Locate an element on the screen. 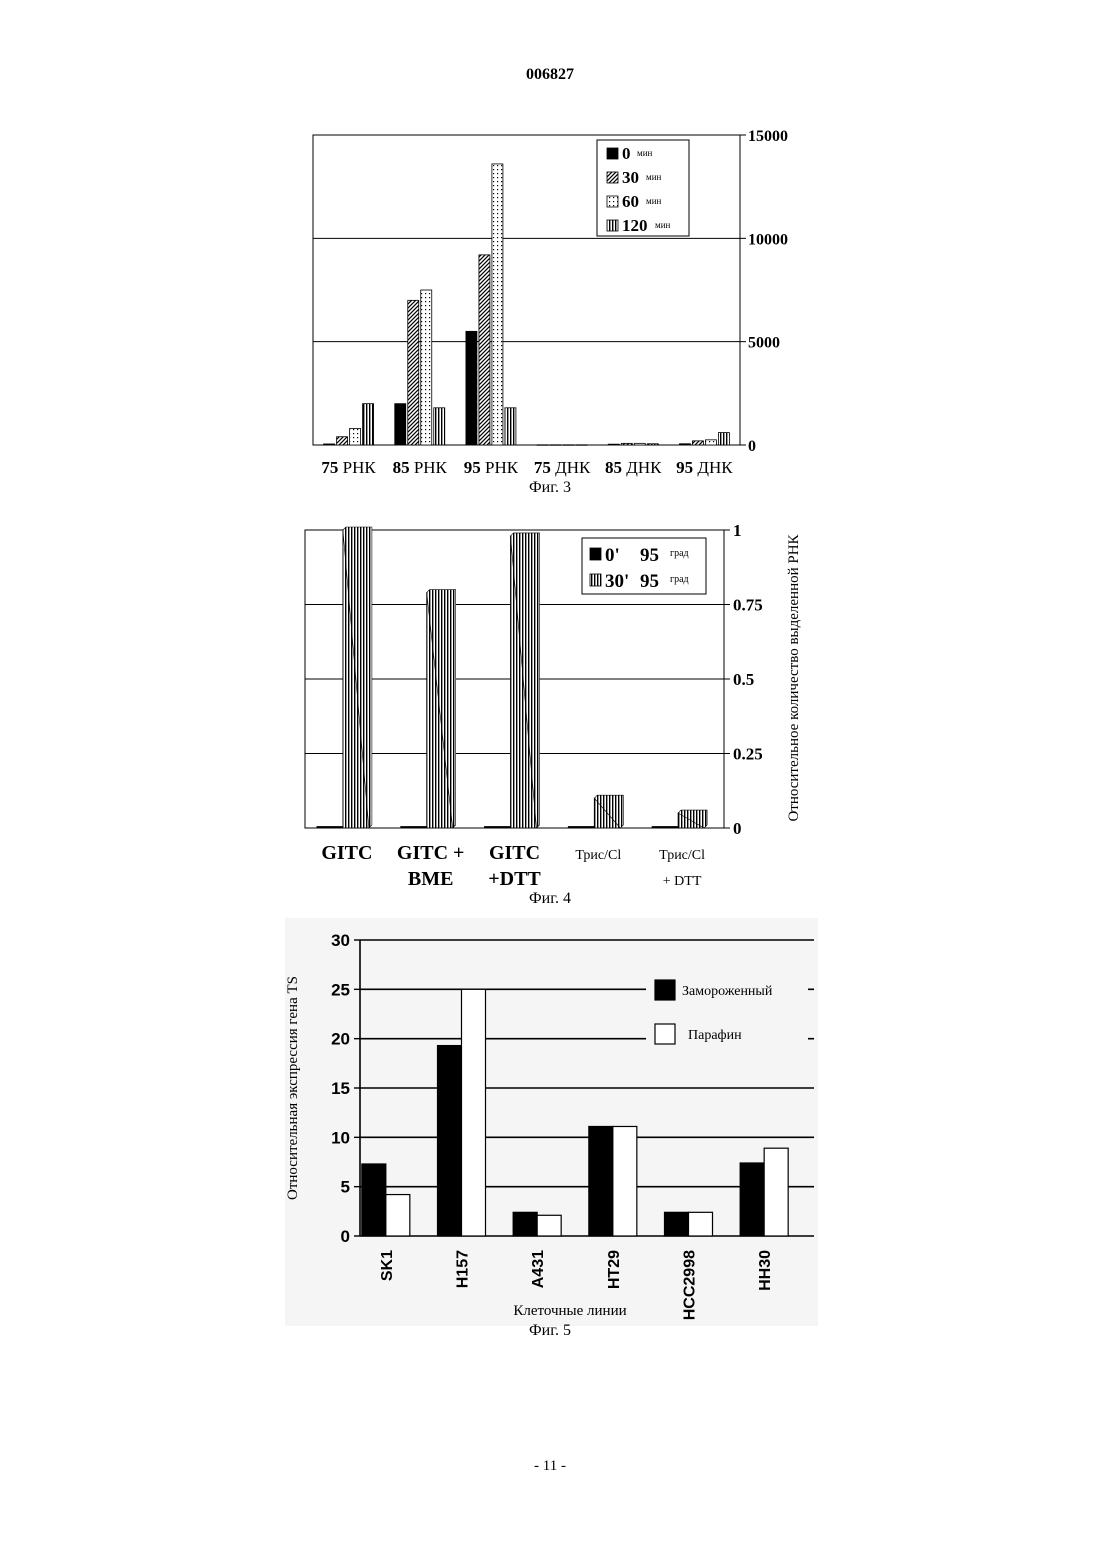  x-tick-label: HH30 is located at coordinates (765, 1270).